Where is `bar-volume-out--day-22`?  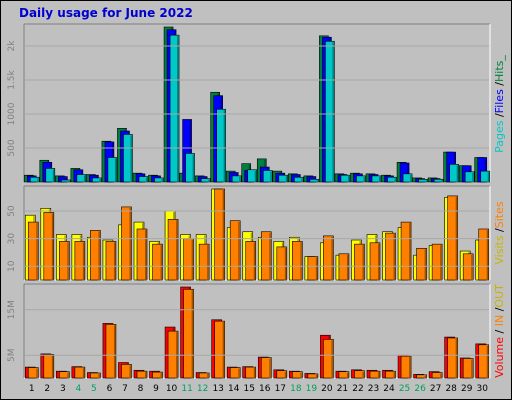
bar-volume-out--day-22 is located at coordinates (359, 374).